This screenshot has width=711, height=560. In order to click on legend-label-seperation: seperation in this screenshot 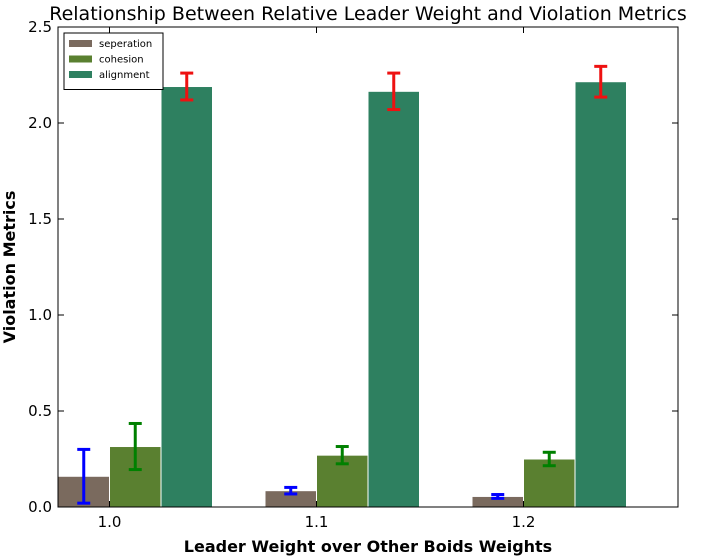, I will do `click(125, 44)`.